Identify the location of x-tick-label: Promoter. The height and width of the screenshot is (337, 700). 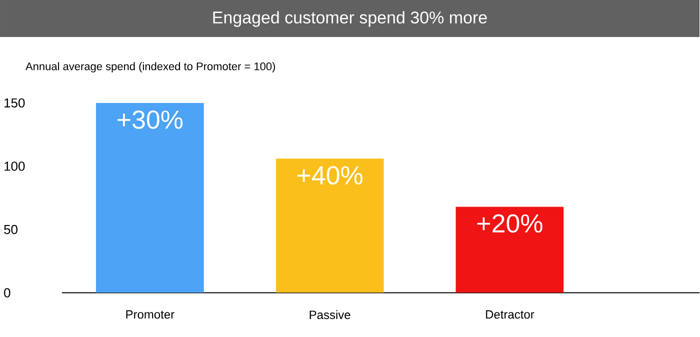
(150, 314).